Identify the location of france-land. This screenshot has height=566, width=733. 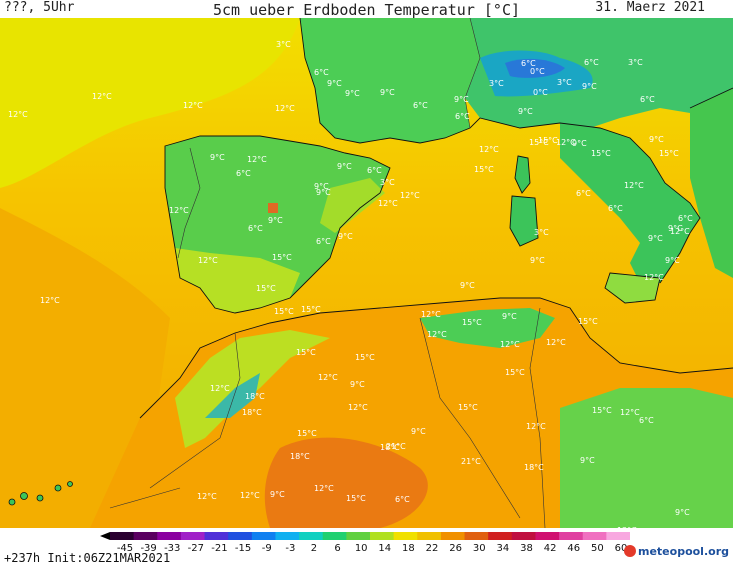
(390, 80).